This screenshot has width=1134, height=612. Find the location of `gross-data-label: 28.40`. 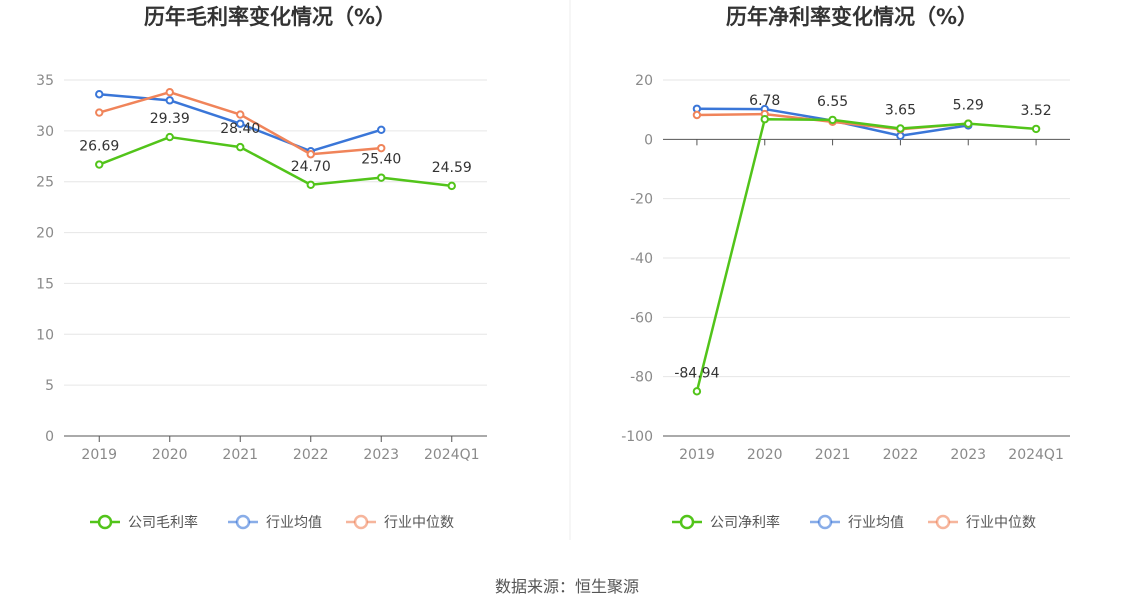

gross-data-label: 28.40 is located at coordinates (240, 129).